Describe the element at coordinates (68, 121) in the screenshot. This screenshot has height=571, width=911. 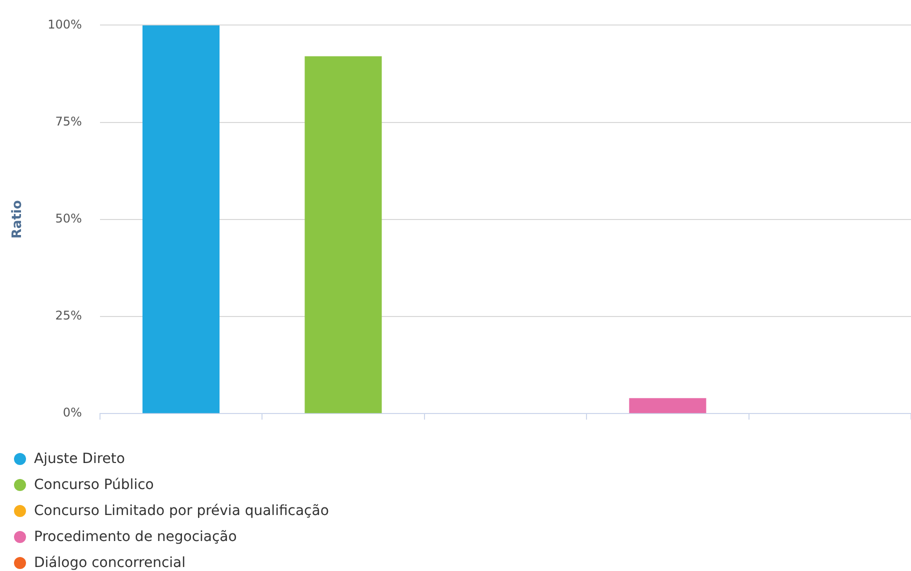
I see `y-tick-label: 75%` at that location.